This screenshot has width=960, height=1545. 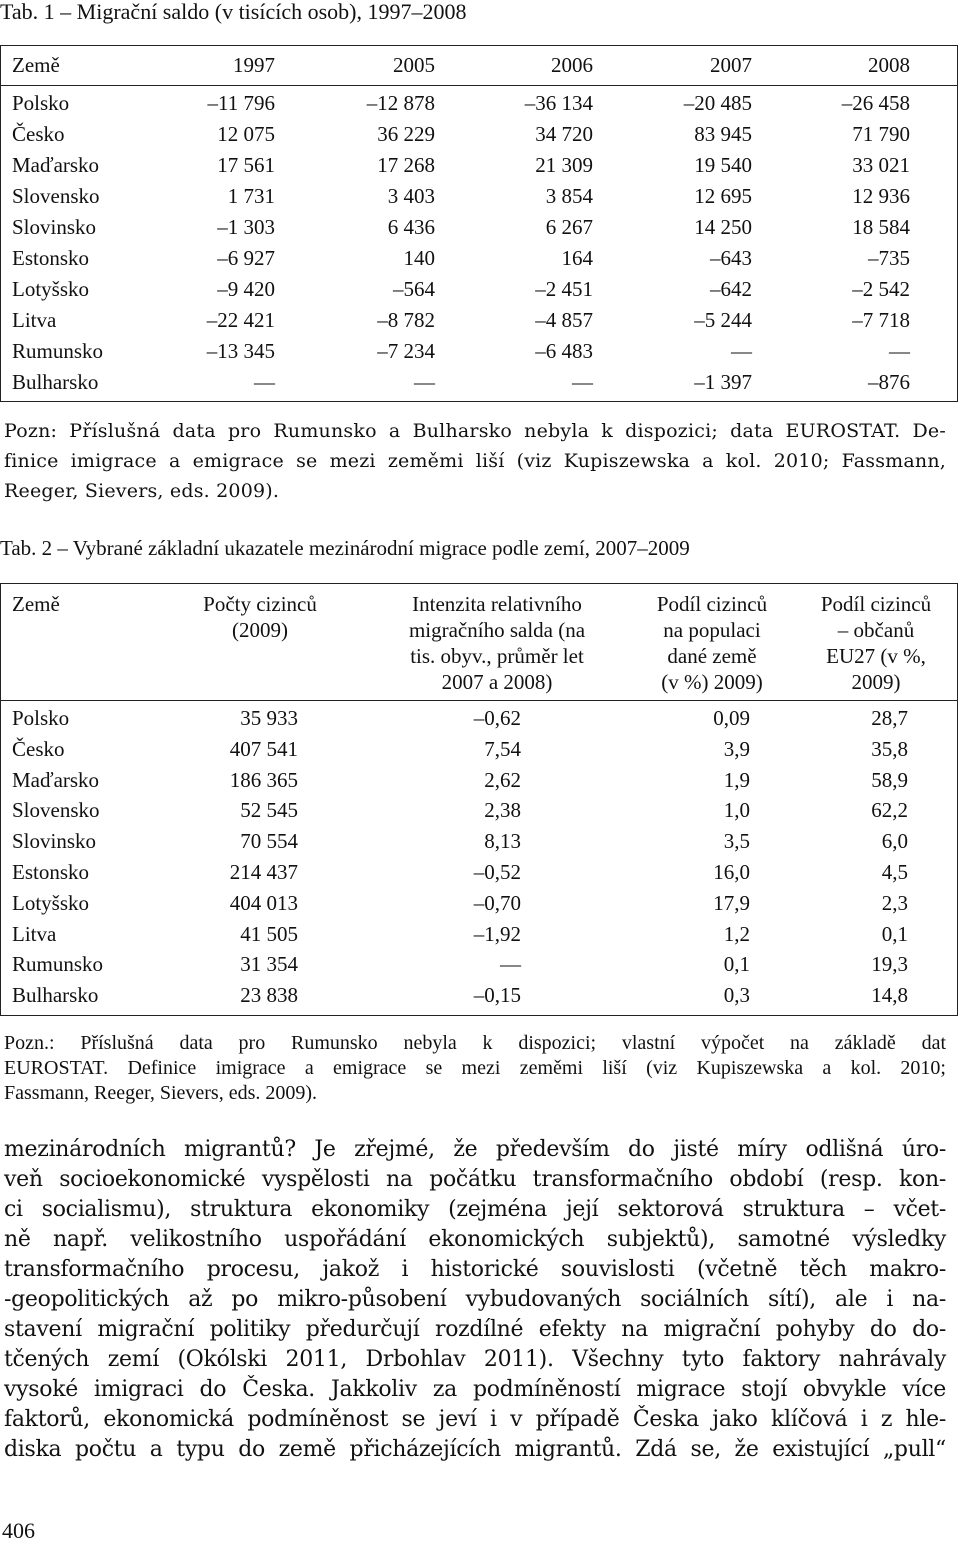 What do you see at coordinates (889, 995) in the screenshot?
I see `cell: 14,8` at bounding box center [889, 995].